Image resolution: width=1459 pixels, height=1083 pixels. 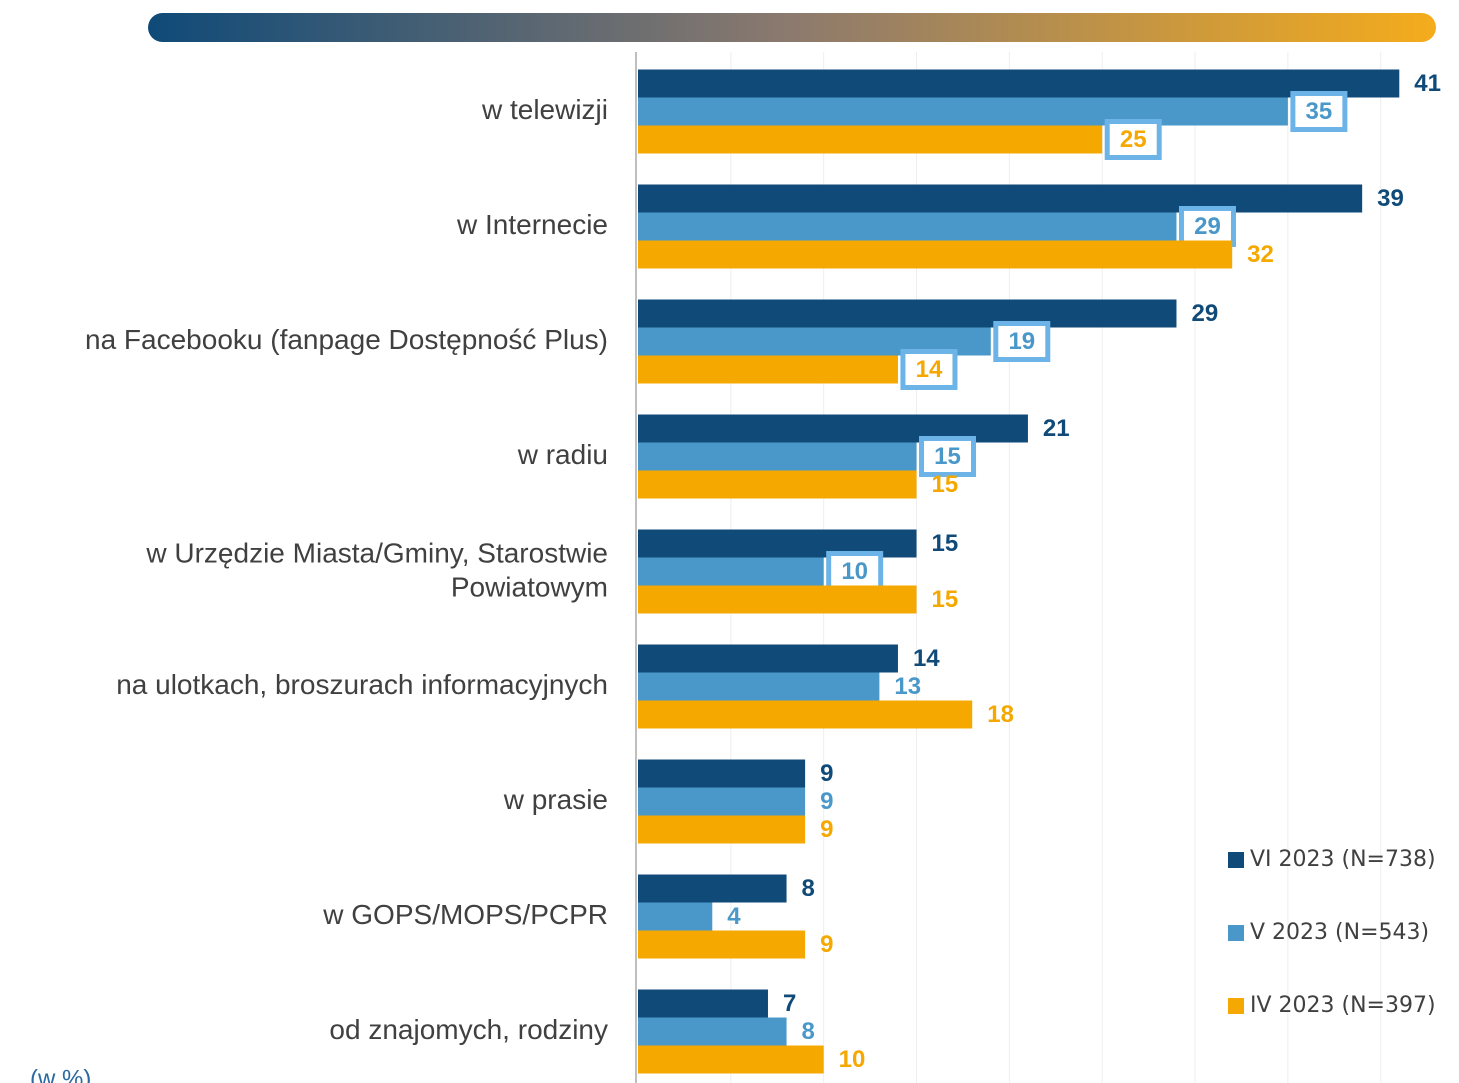 What do you see at coordinates (544, 109) in the screenshot?
I see `category-label: w telewizji` at bounding box center [544, 109].